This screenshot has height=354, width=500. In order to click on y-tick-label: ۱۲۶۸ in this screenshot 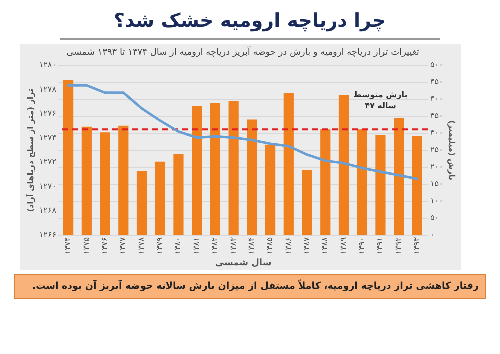, I will do `click(48, 211)`.